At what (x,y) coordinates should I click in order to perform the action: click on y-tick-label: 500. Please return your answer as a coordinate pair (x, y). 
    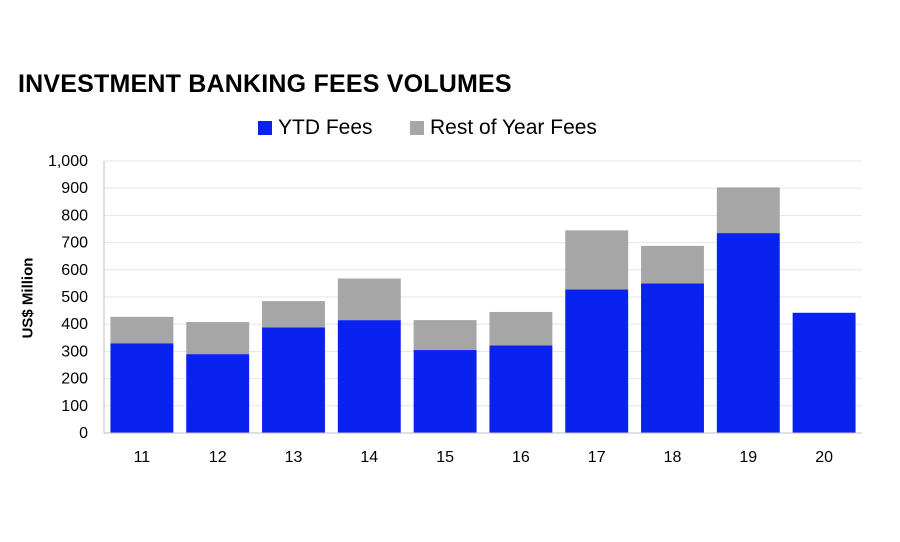
    Looking at the image, I should click on (74, 297).